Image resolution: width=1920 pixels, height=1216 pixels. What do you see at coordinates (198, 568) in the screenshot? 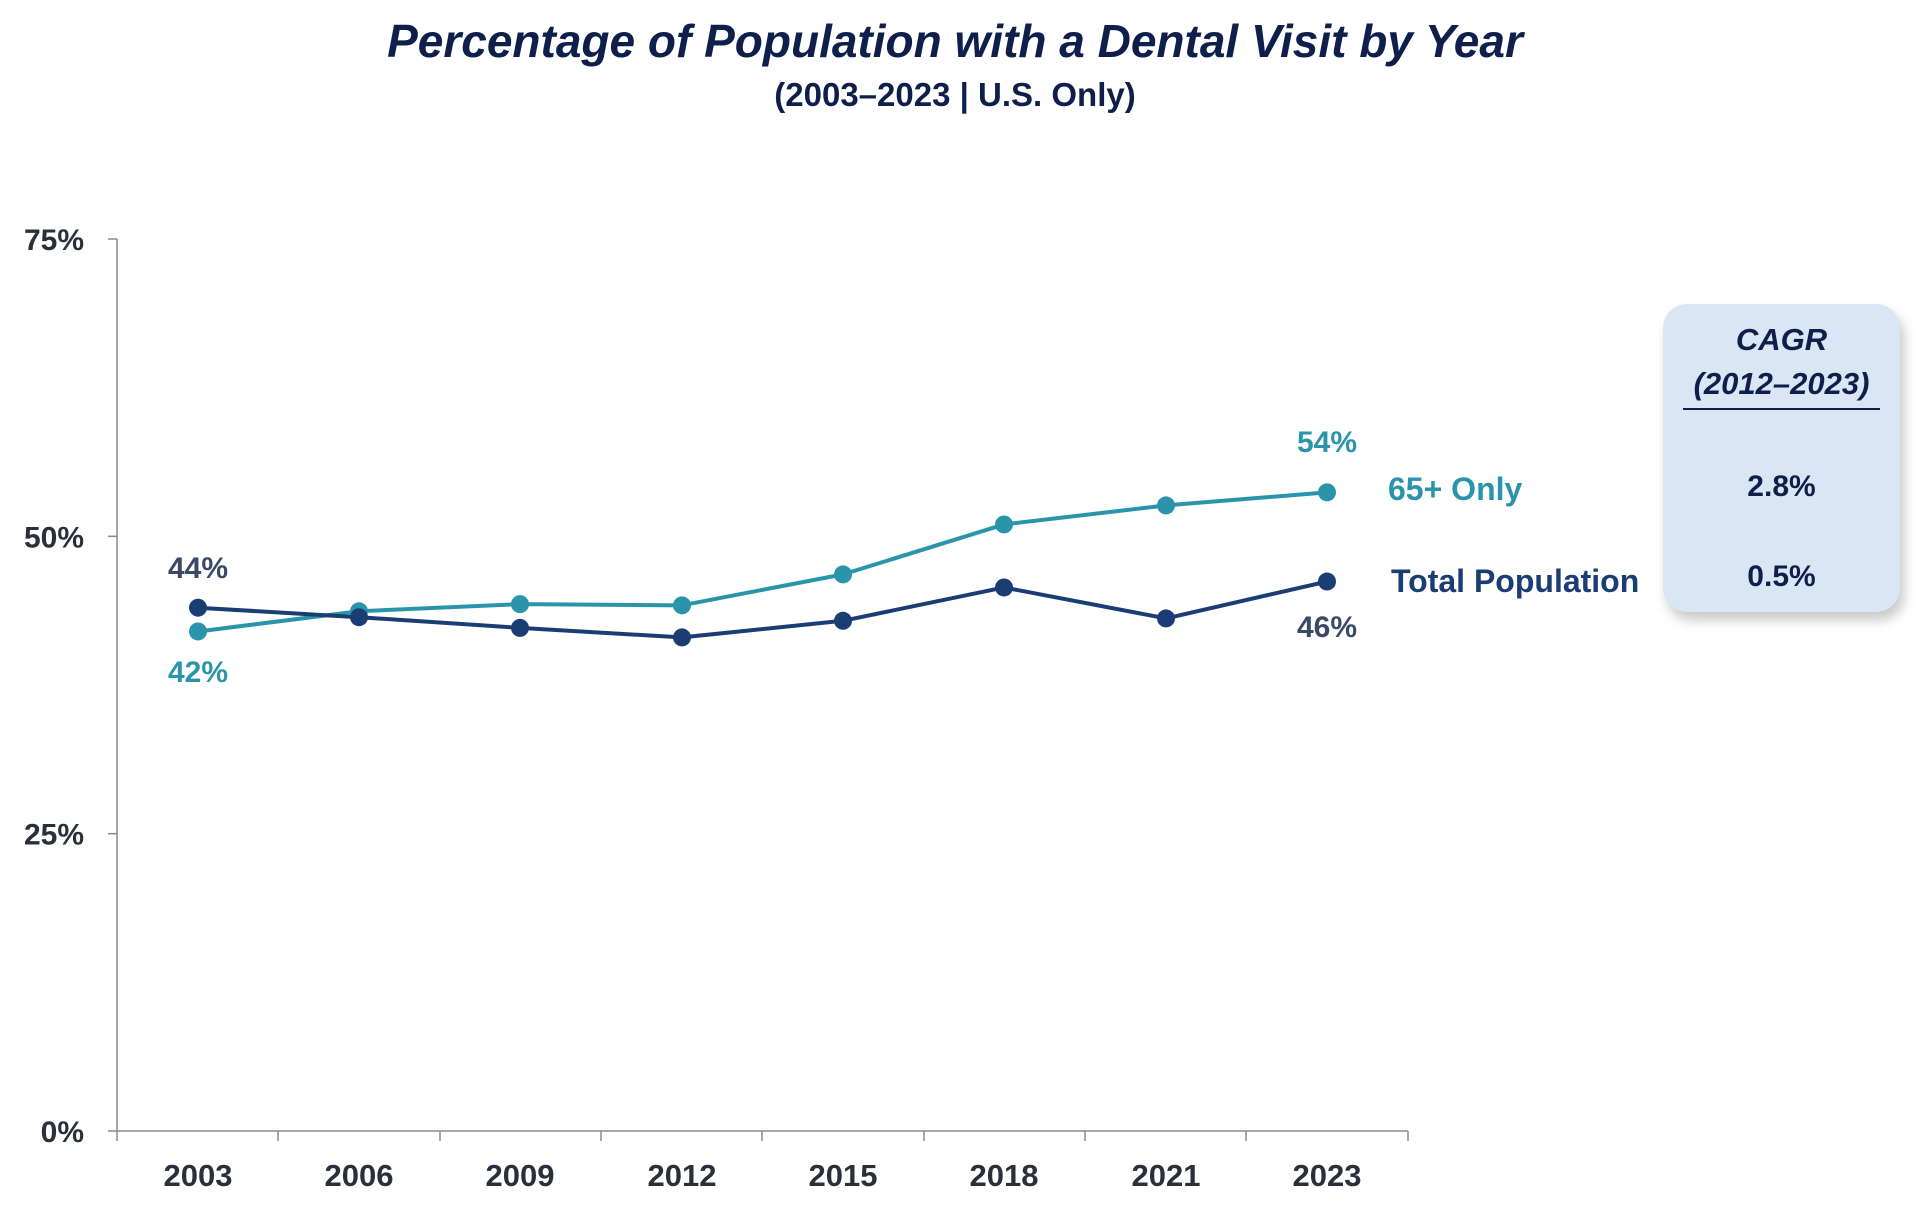
I see `data-label: 44%` at bounding box center [198, 568].